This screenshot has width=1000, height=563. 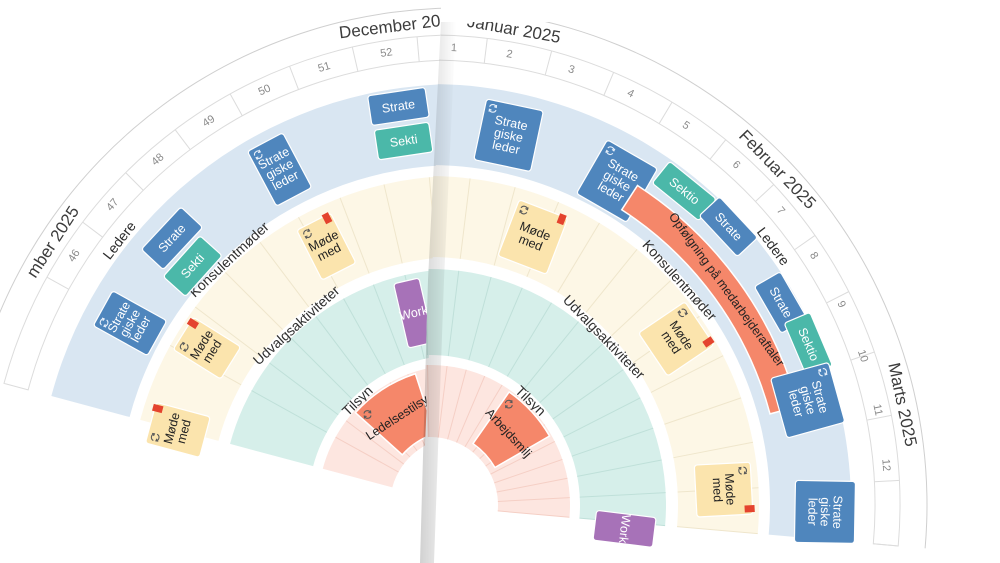 What do you see at coordinates (454, 48) in the screenshot?
I see `week-number: 1` at bounding box center [454, 48].